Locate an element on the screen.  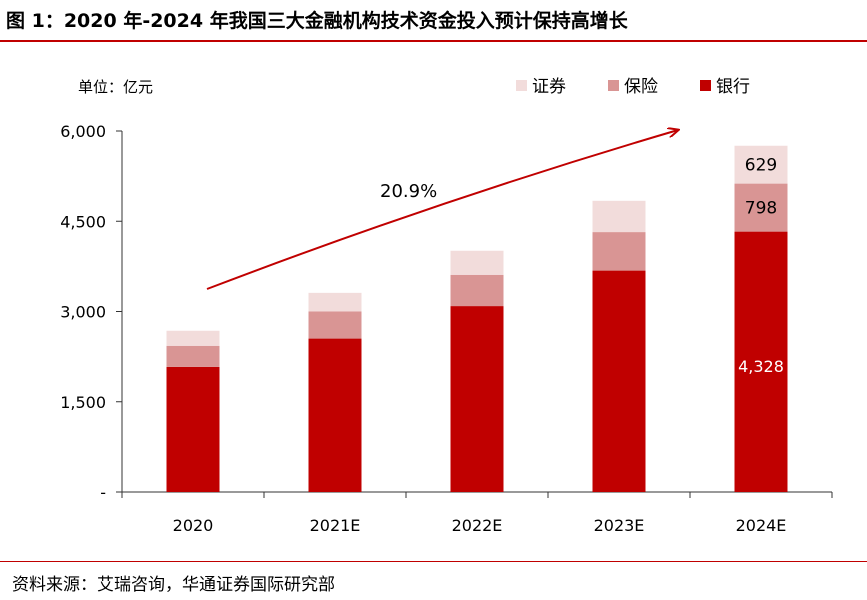
y-tick-label: 6,000 is located at coordinates (83, 131).